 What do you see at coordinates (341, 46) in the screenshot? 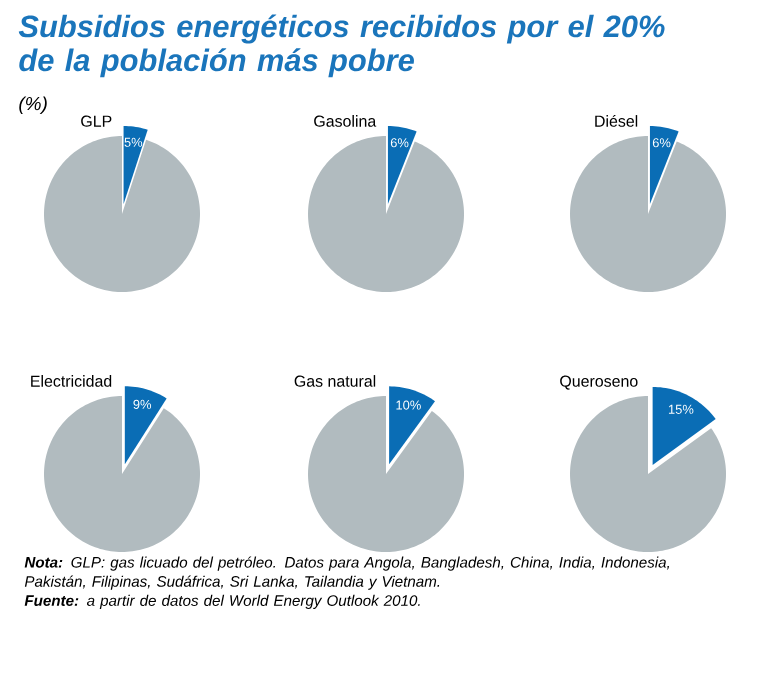
I see `text: Subsidios energéticos recibidos por el 20% de la población más pobre` at bounding box center [341, 46].